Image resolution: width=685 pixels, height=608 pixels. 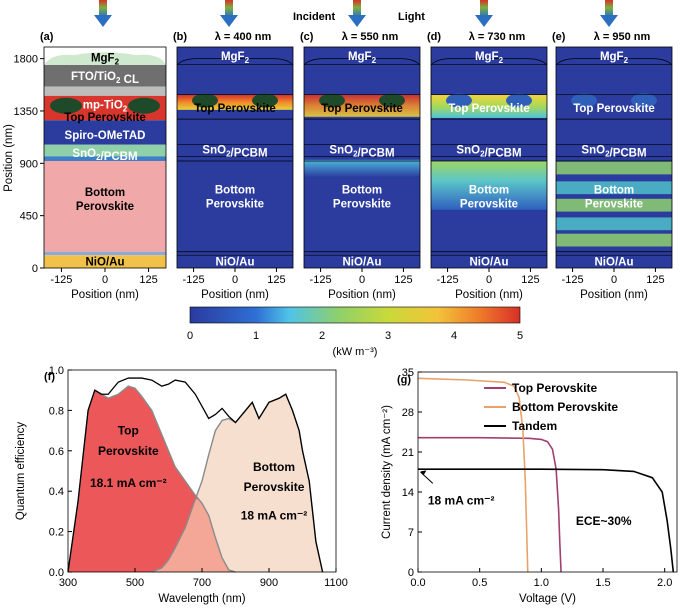 I want to click on colorbar-unit: (kW m⁻³), so click(x=355, y=352).